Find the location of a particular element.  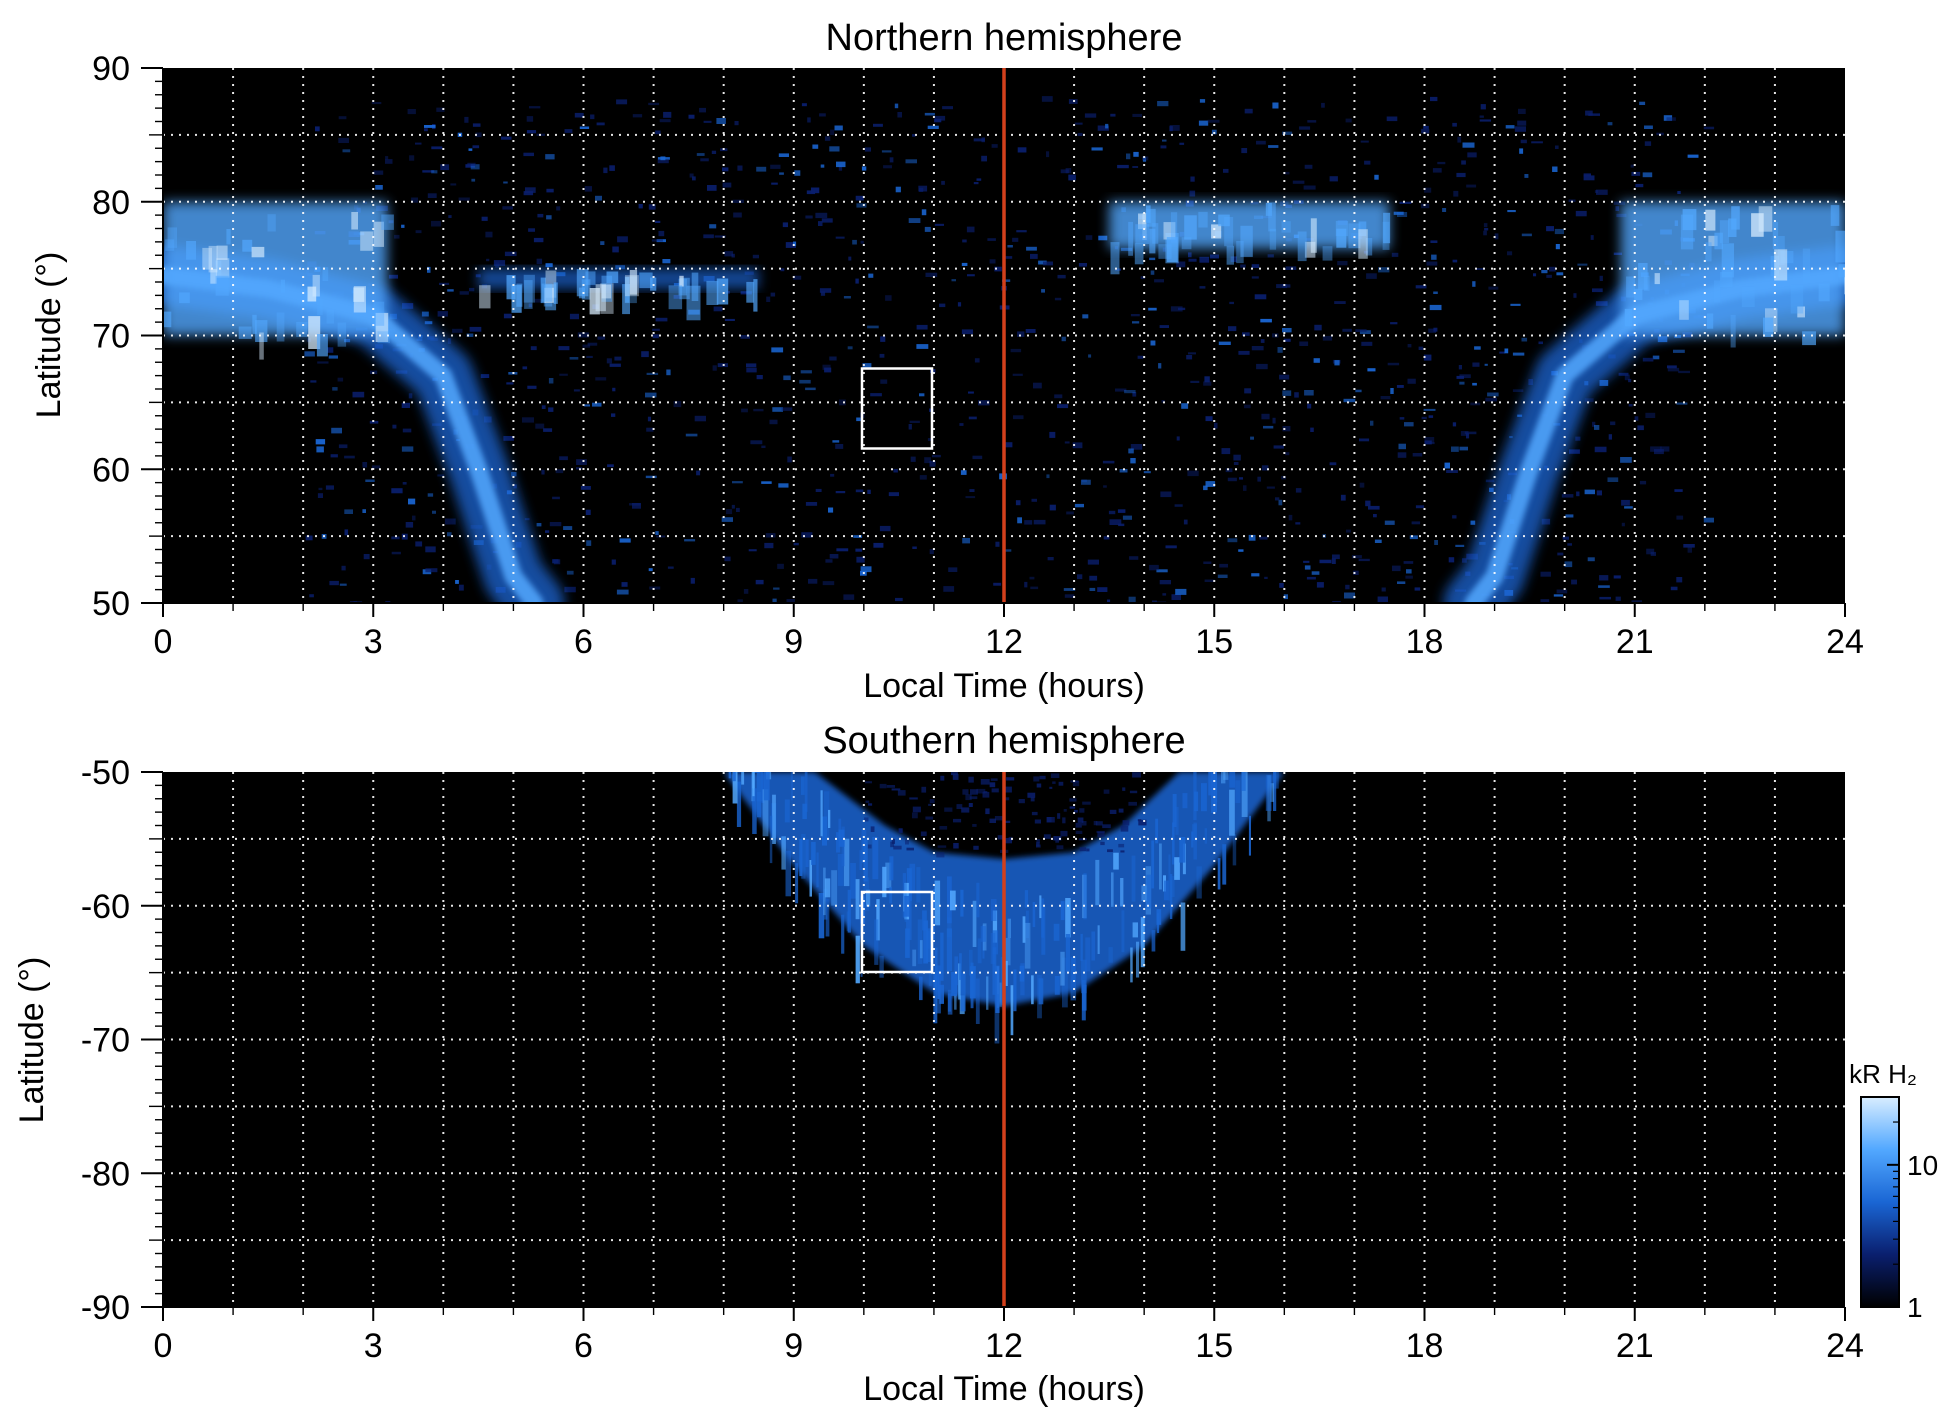

north-ylabel: Latitude (°) is located at coordinates (49, 335).